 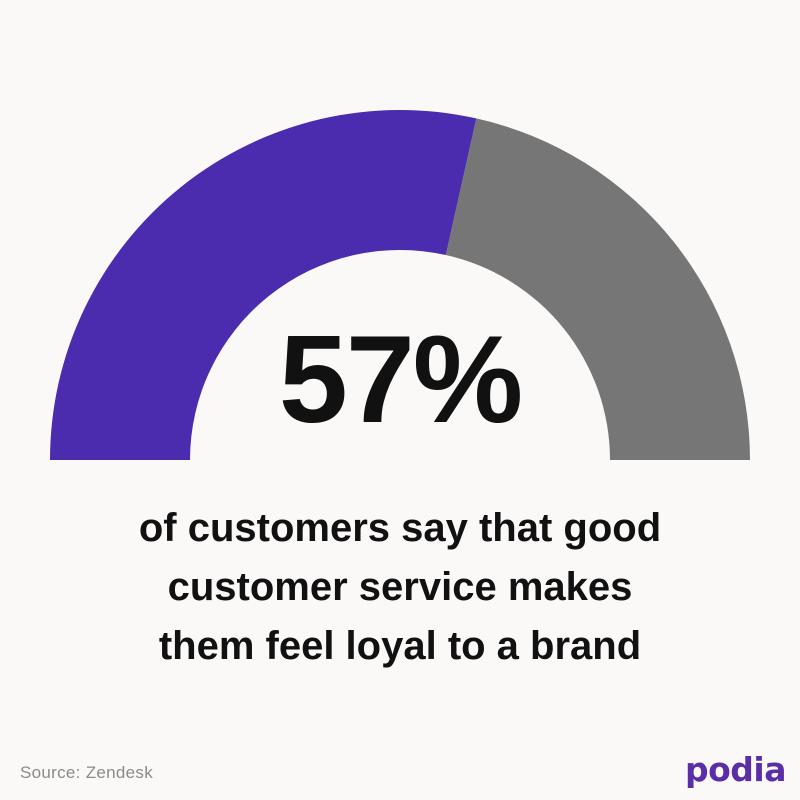 I want to click on caption-line-3: them feel loyal to a brand, so click(x=400, y=646).